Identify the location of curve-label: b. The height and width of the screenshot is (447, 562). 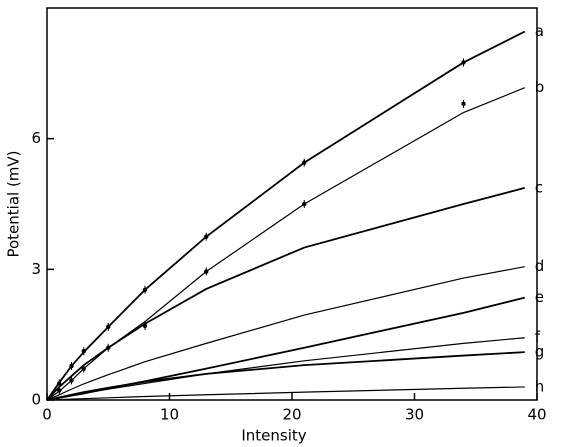
(540, 87).